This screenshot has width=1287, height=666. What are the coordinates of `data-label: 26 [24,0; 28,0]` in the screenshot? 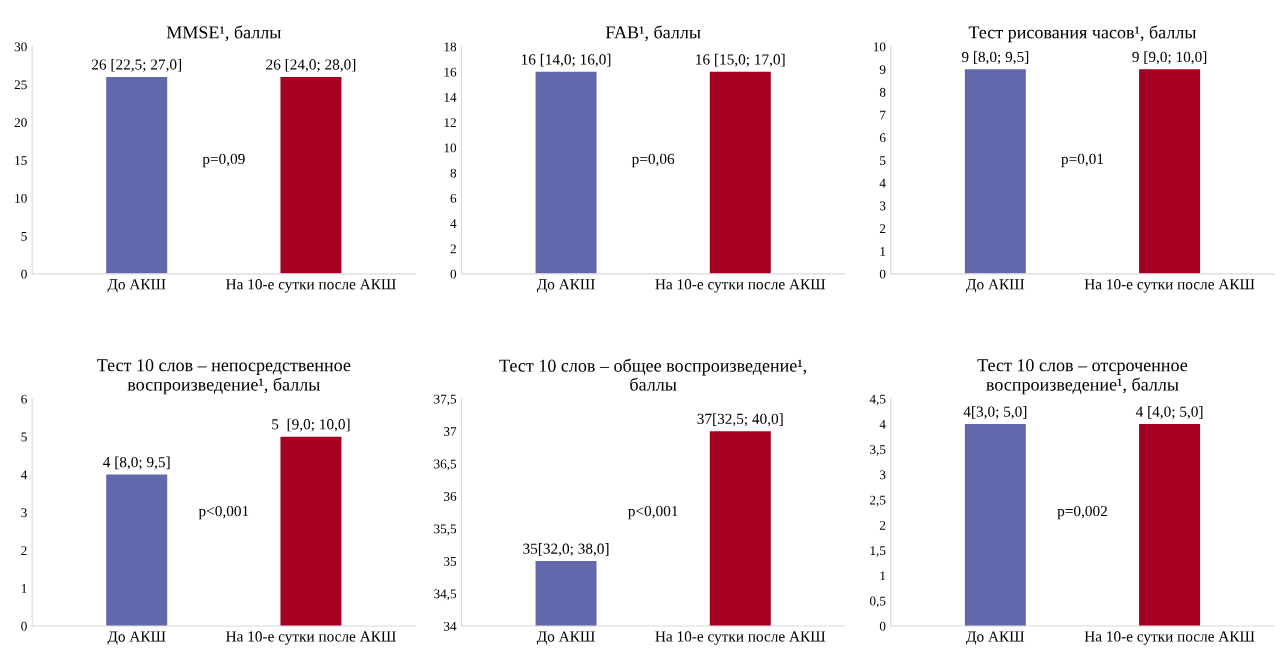 It's located at (311, 65).